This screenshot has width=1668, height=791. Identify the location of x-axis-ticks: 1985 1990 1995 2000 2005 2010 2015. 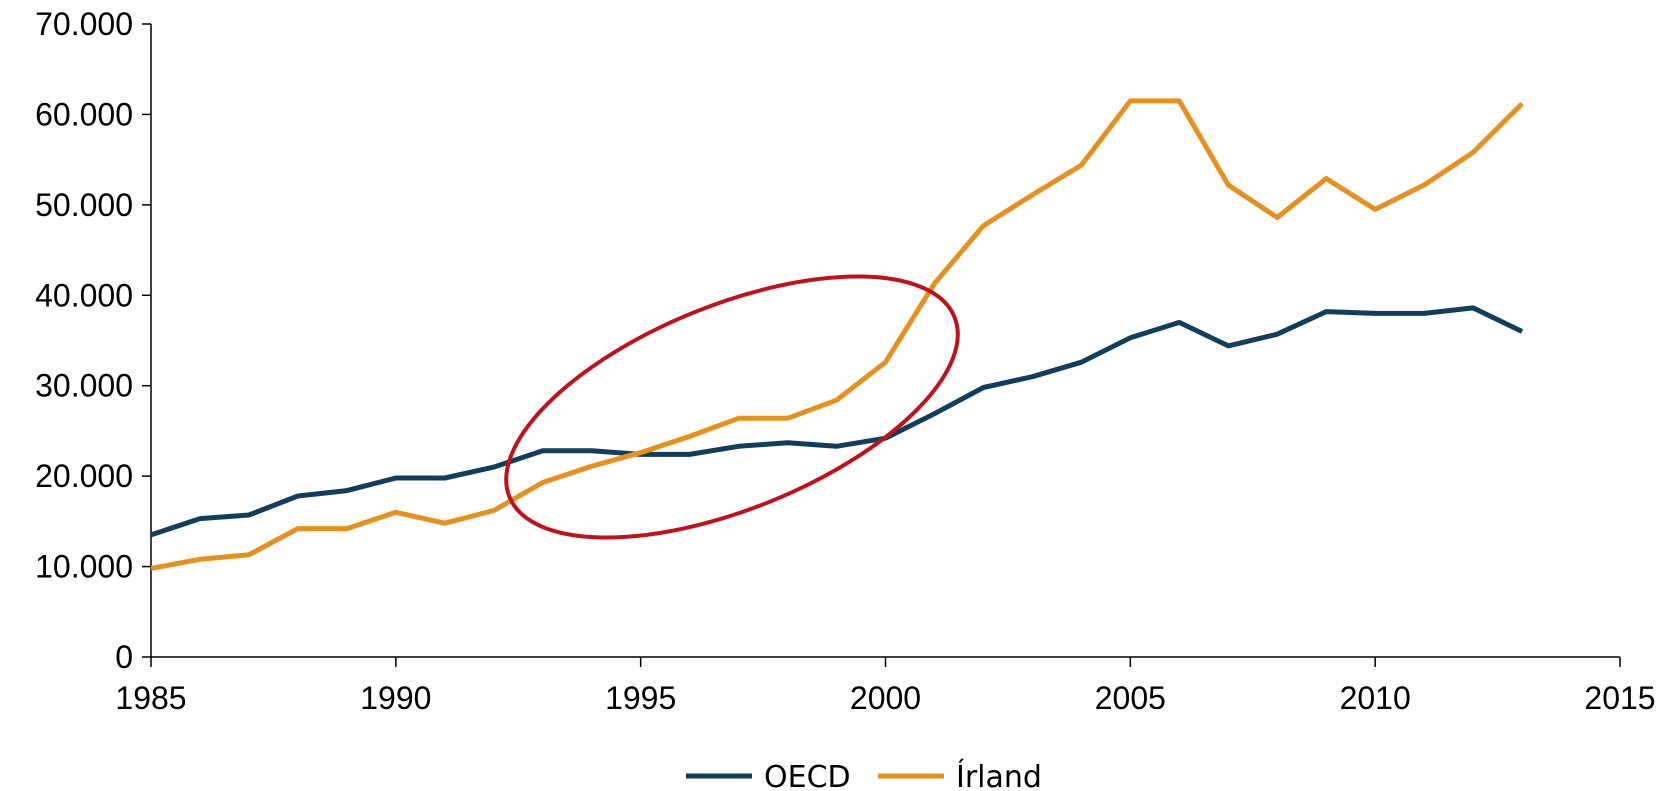
(885, 686).